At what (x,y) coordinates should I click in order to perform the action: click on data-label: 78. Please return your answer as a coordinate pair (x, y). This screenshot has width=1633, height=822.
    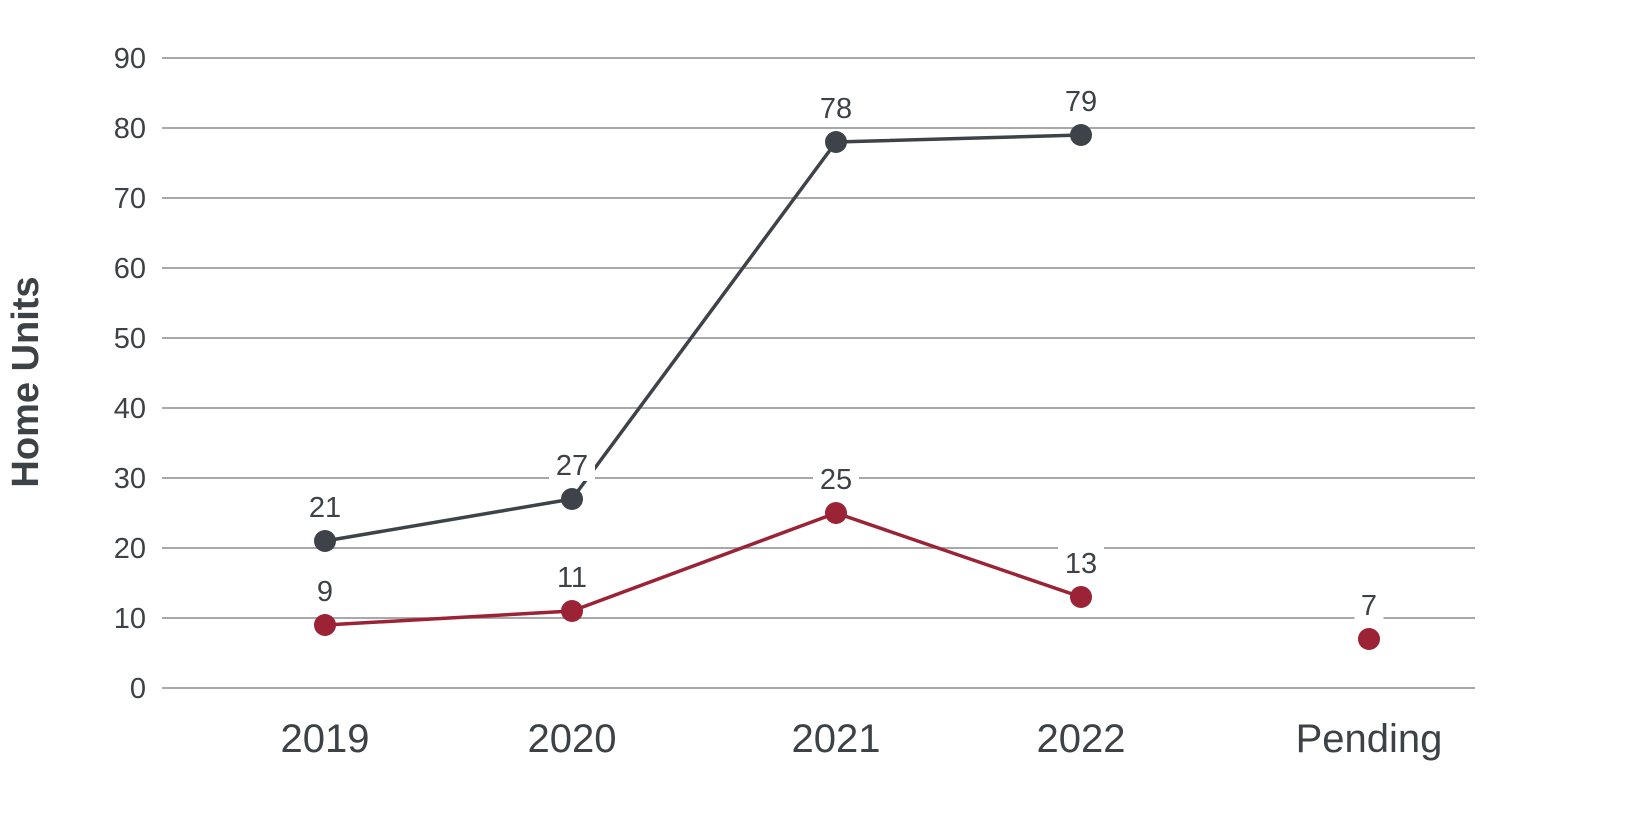
    Looking at the image, I should click on (836, 109).